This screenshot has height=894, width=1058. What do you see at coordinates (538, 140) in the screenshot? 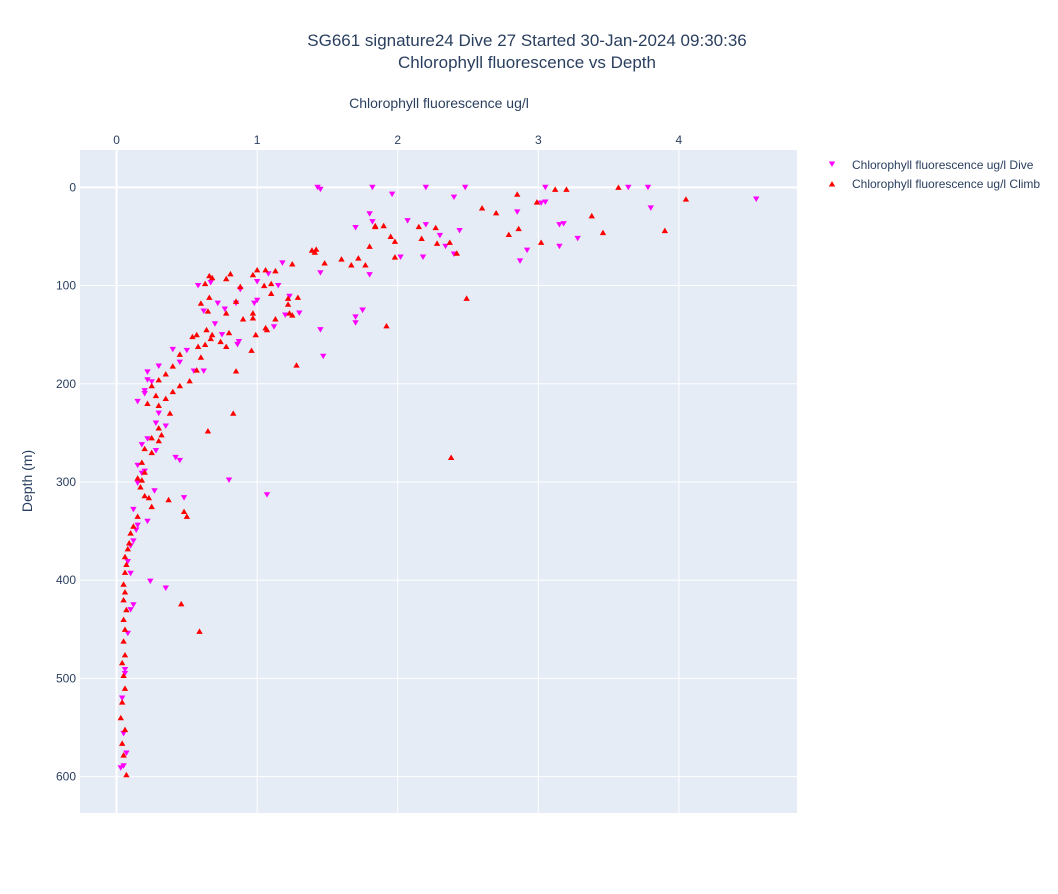
I see `x-tick-label: 3` at bounding box center [538, 140].